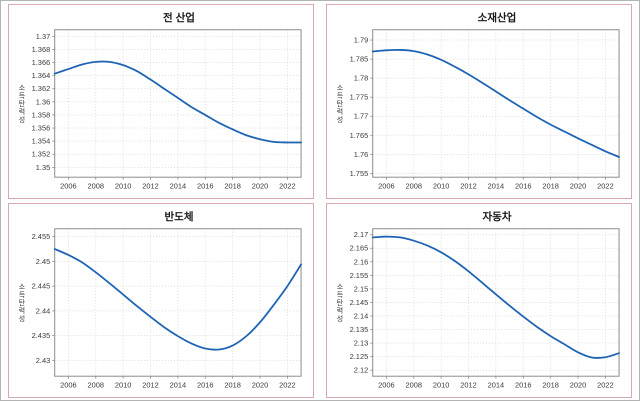 The image size is (640, 401). What do you see at coordinates (361, 343) in the screenshot?
I see `svg-text: 2.13` at bounding box center [361, 343].